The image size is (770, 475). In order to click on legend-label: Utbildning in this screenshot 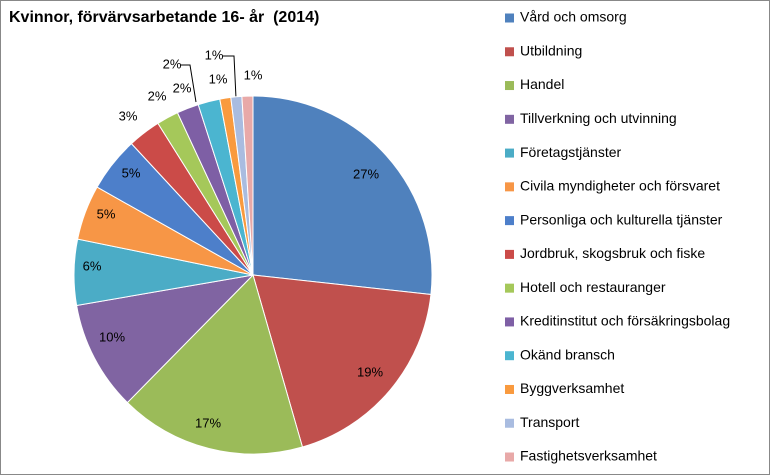, I will do `click(551, 50)`.